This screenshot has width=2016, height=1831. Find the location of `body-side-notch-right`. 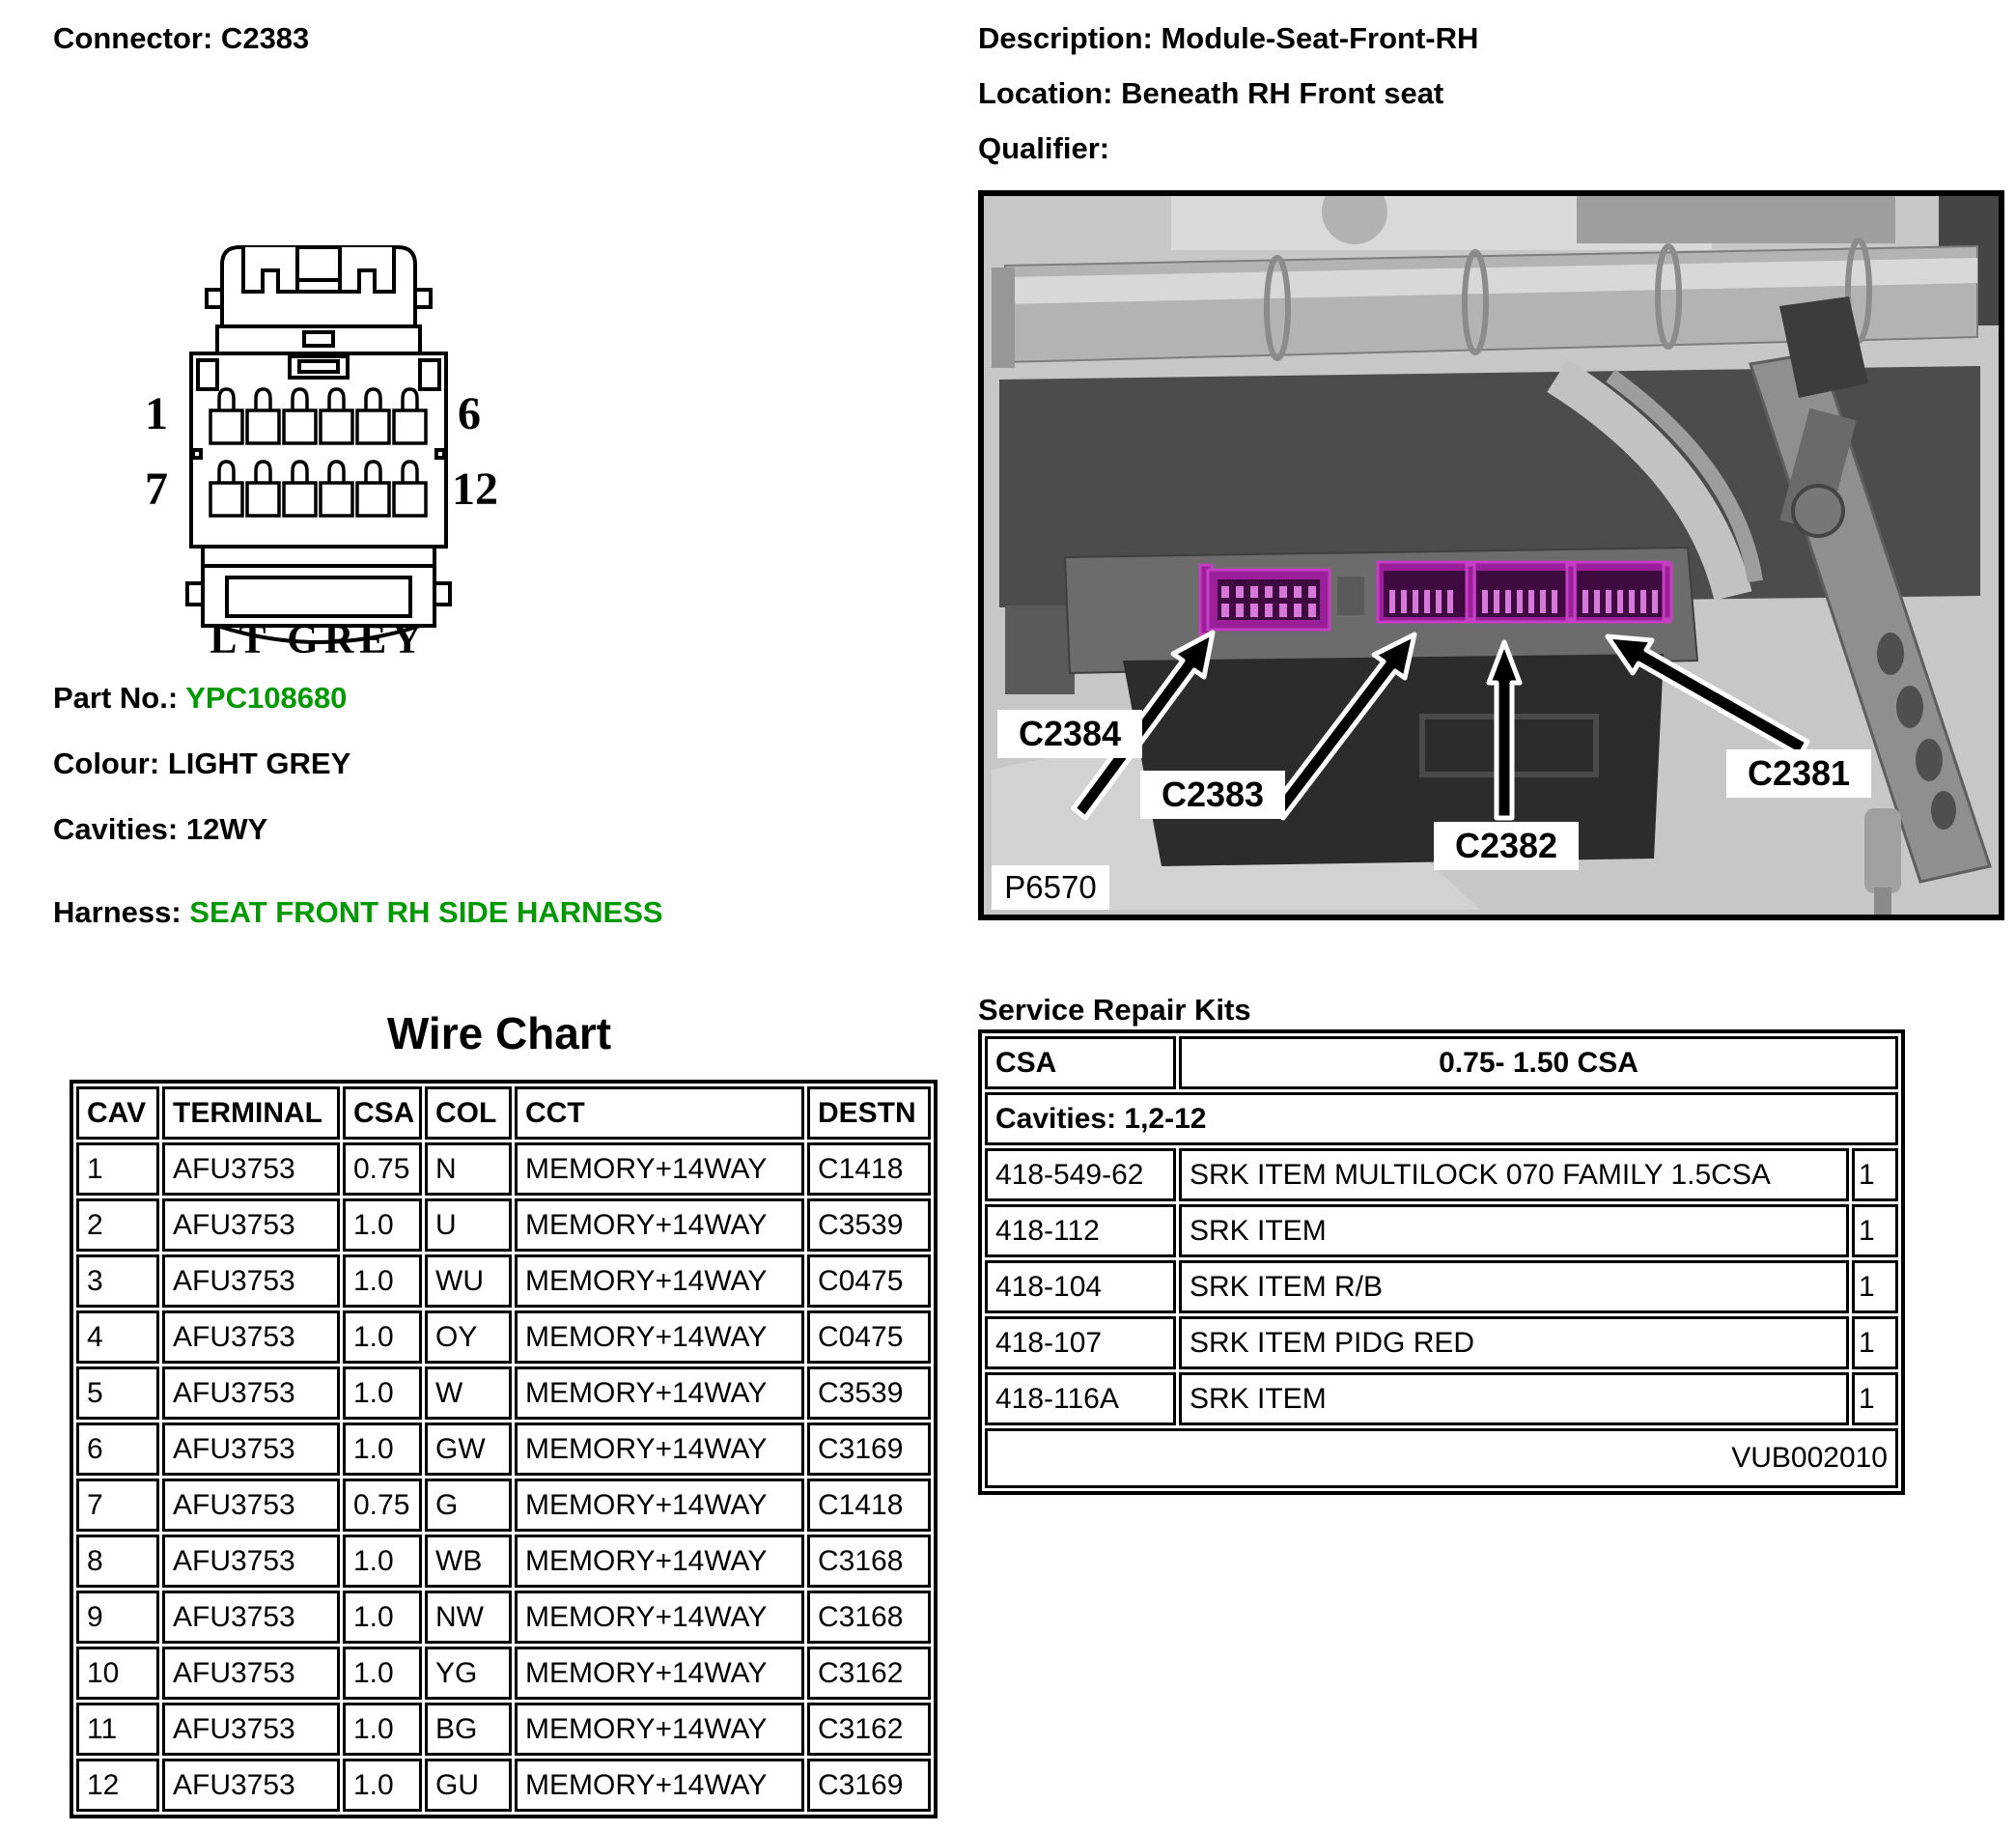

body-side-notch-right is located at coordinates (440, 454).